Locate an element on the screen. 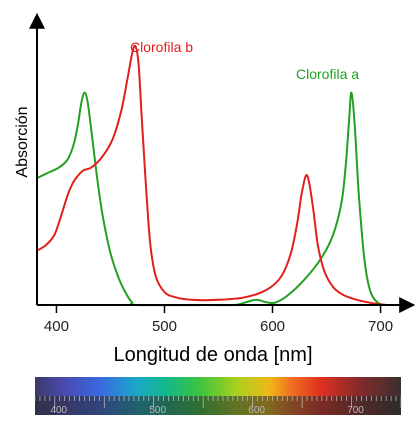 Image resolution: width=420 pixels, height=426 pixels. x-axis-title: Longitud de onda [nm] is located at coordinates (212, 355).